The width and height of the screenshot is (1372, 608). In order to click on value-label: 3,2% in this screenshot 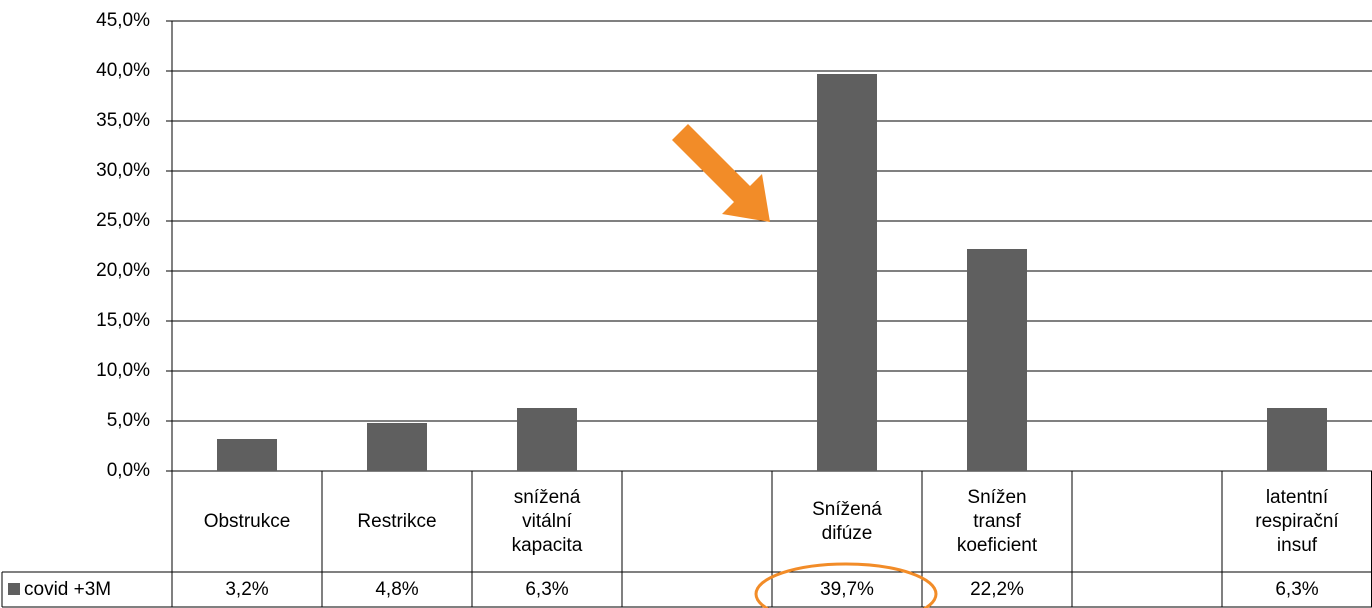, I will do `click(247, 589)`.